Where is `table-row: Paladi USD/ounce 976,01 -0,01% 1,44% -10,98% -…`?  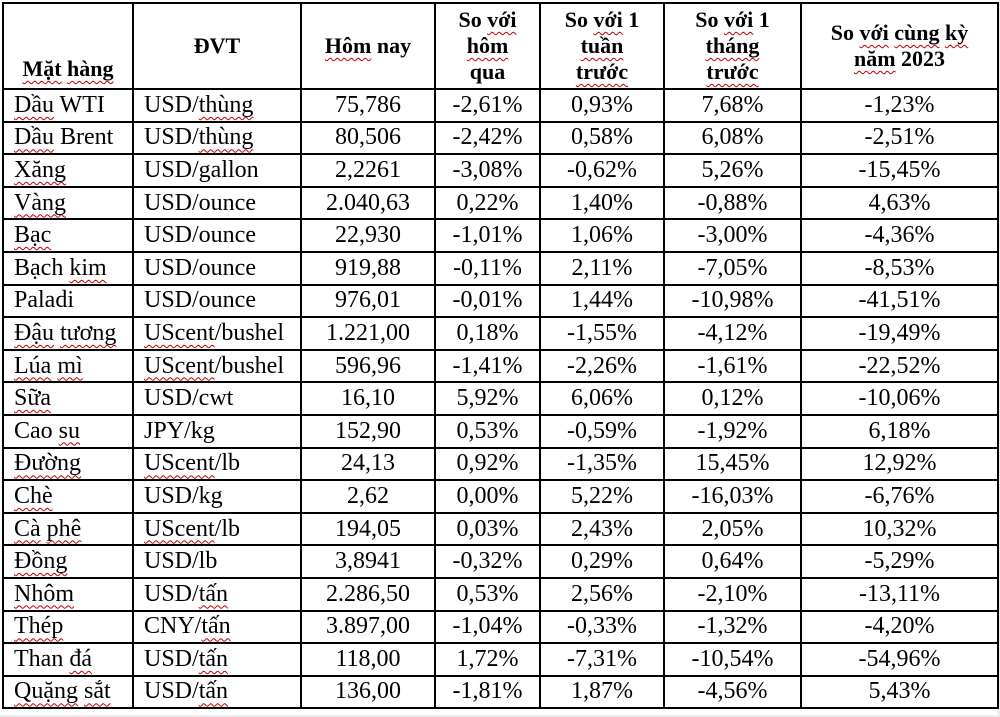
table-row: Paladi USD/ounce 976,01 -0,01% 1,44% -10,98% -… is located at coordinates (500, 301).